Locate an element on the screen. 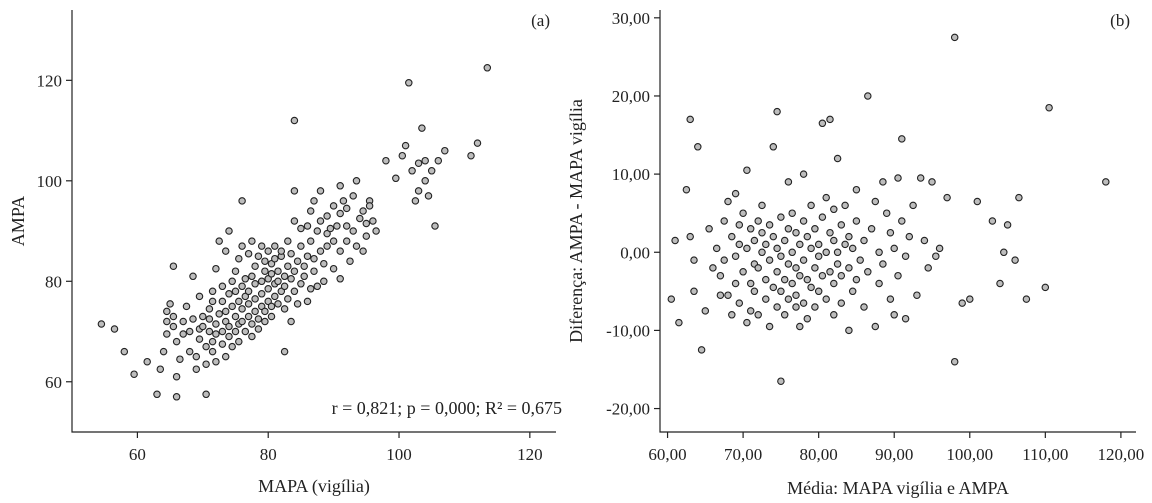  y-tick-label-b: 0,00 is located at coordinates (635, 252).